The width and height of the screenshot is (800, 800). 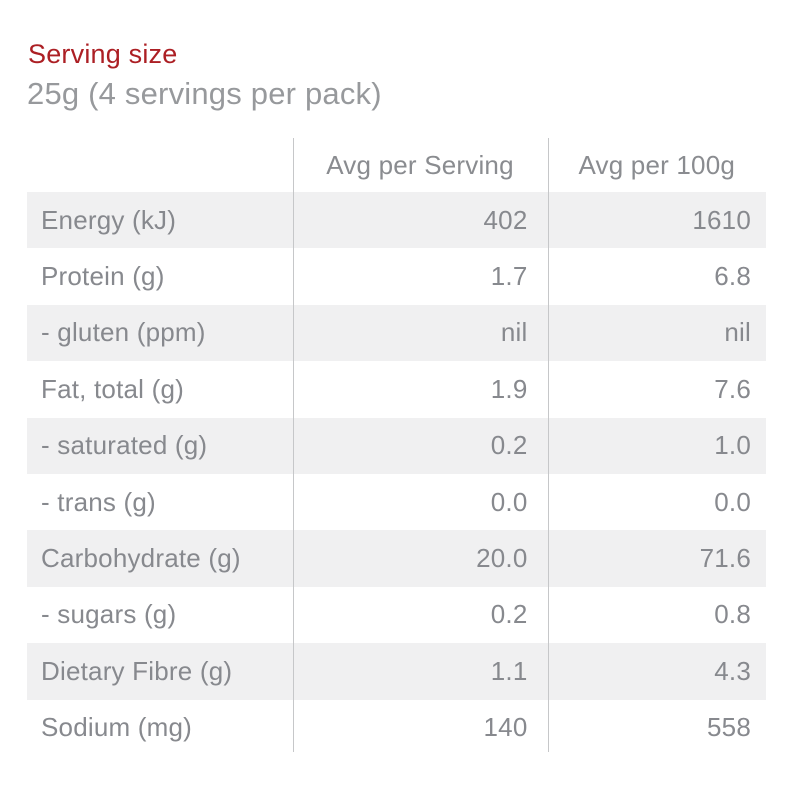 I want to click on value-per-100g: 7.6, so click(x=732, y=388).